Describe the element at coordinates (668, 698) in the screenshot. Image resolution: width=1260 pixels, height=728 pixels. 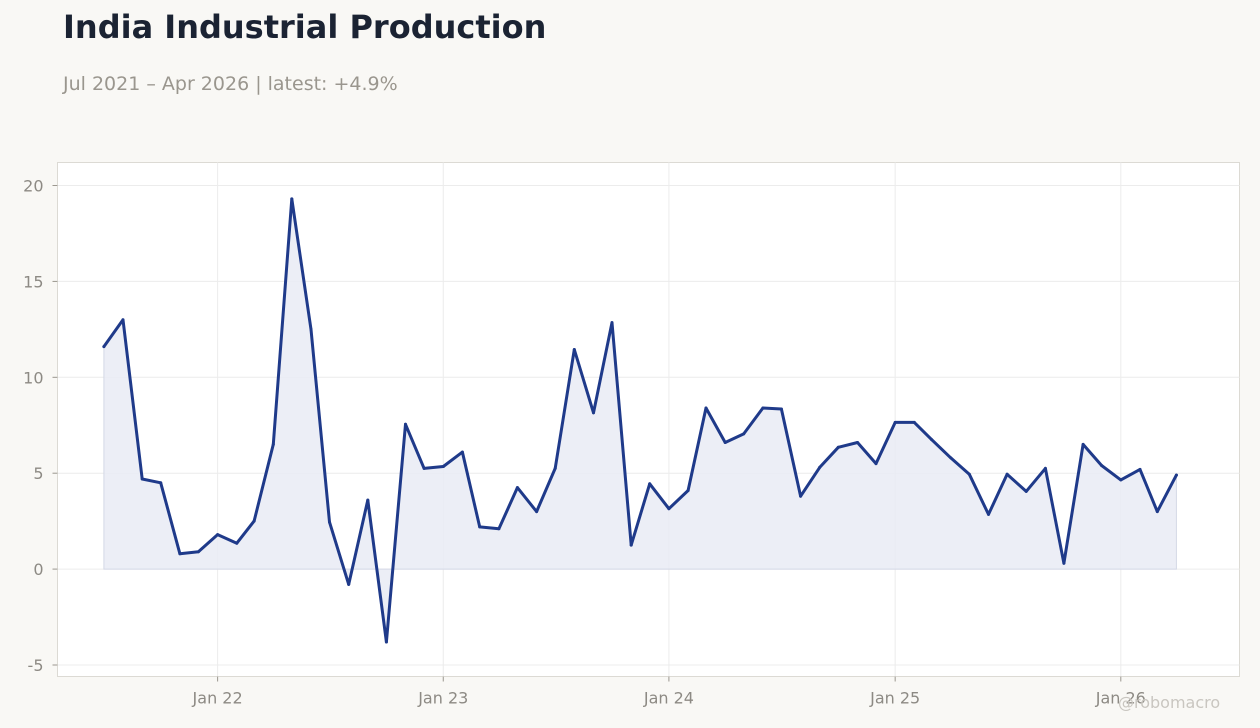
I see `x-tick-label: Jan 24` at that location.